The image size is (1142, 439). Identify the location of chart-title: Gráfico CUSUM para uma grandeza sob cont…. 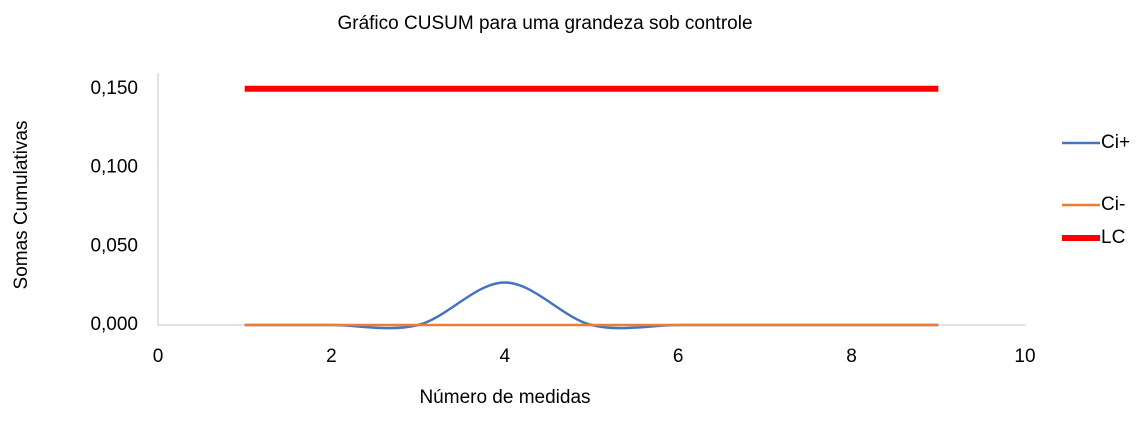
(544, 23).